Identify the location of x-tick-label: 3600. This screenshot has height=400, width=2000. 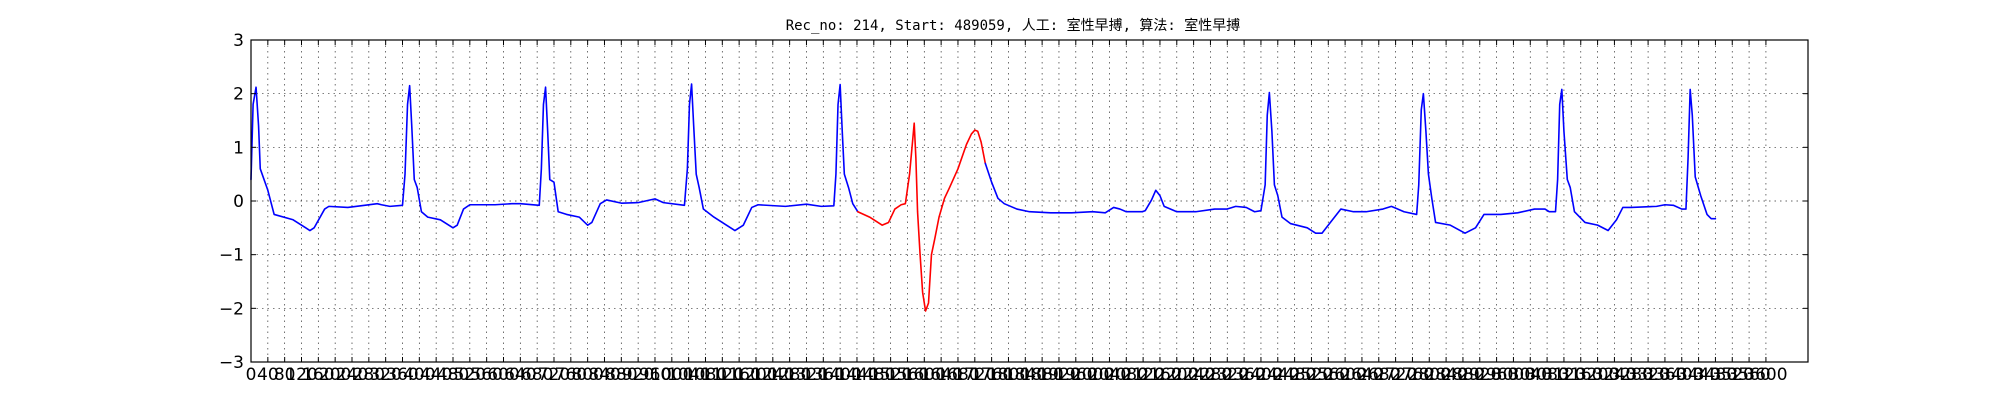
(1765, 375).